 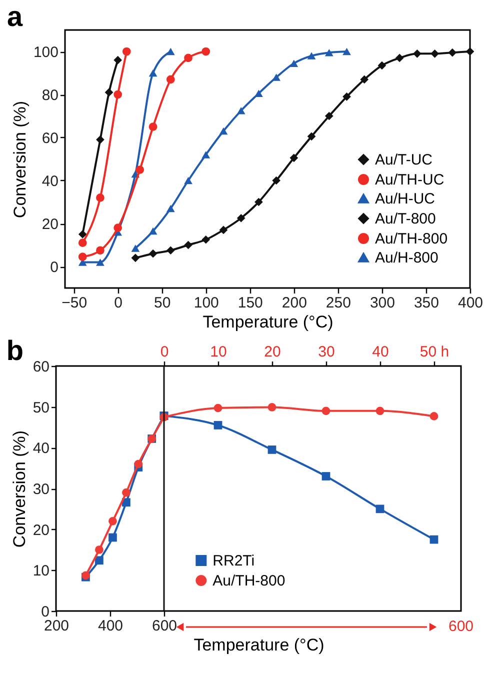 I want to click on x2-tick-label: 30, so click(x=326, y=352).